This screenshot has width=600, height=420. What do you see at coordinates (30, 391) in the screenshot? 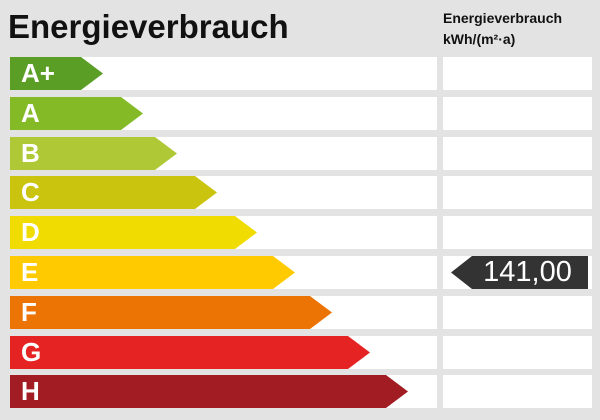
I see `scale-grade-label: H` at bounding box center [30, 391].